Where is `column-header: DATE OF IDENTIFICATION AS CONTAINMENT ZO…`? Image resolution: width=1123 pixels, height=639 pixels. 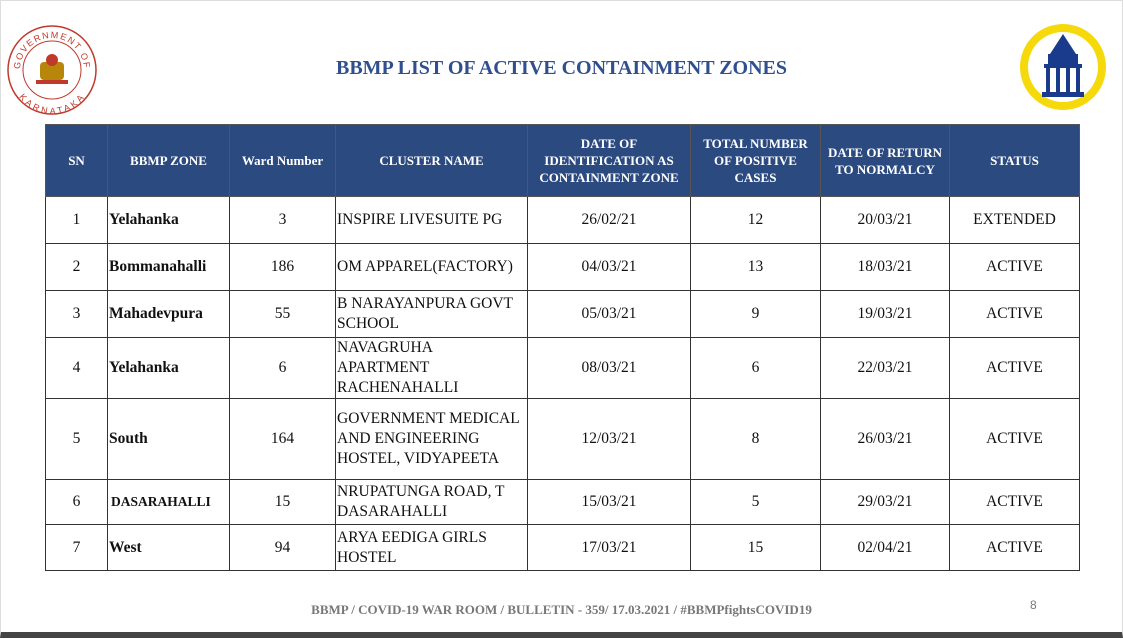 column-header: DATE OF IDENTIFICATION AS CONTAINMENT ZO… is located at coordinates (609, 160).